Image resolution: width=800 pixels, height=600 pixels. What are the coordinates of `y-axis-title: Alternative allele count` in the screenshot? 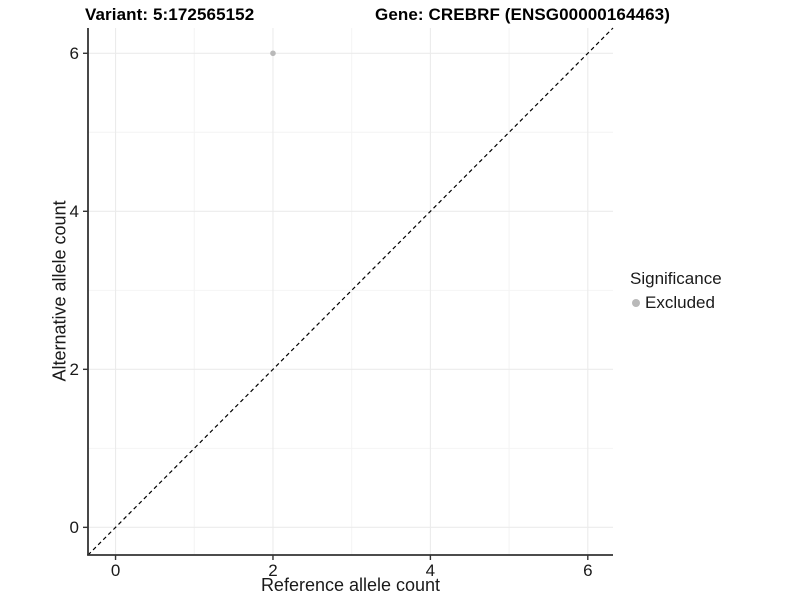 It's located at (59, 291).